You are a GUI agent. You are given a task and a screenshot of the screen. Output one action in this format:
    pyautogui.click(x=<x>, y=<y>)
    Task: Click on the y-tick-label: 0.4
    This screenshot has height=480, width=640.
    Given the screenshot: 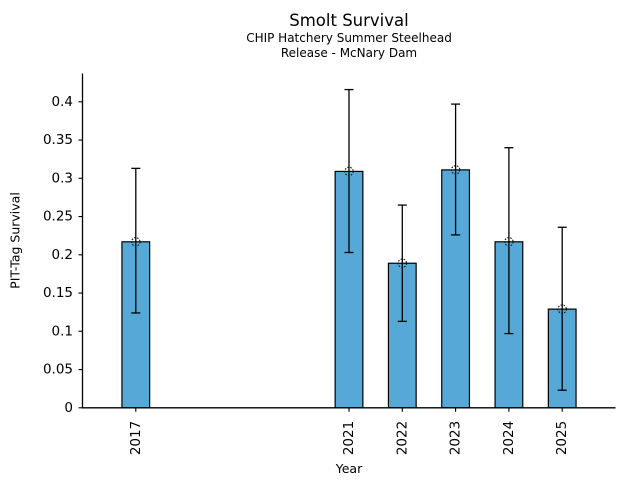 What is the action you would take?
    pyautogui.click(x=62, y=102)
    